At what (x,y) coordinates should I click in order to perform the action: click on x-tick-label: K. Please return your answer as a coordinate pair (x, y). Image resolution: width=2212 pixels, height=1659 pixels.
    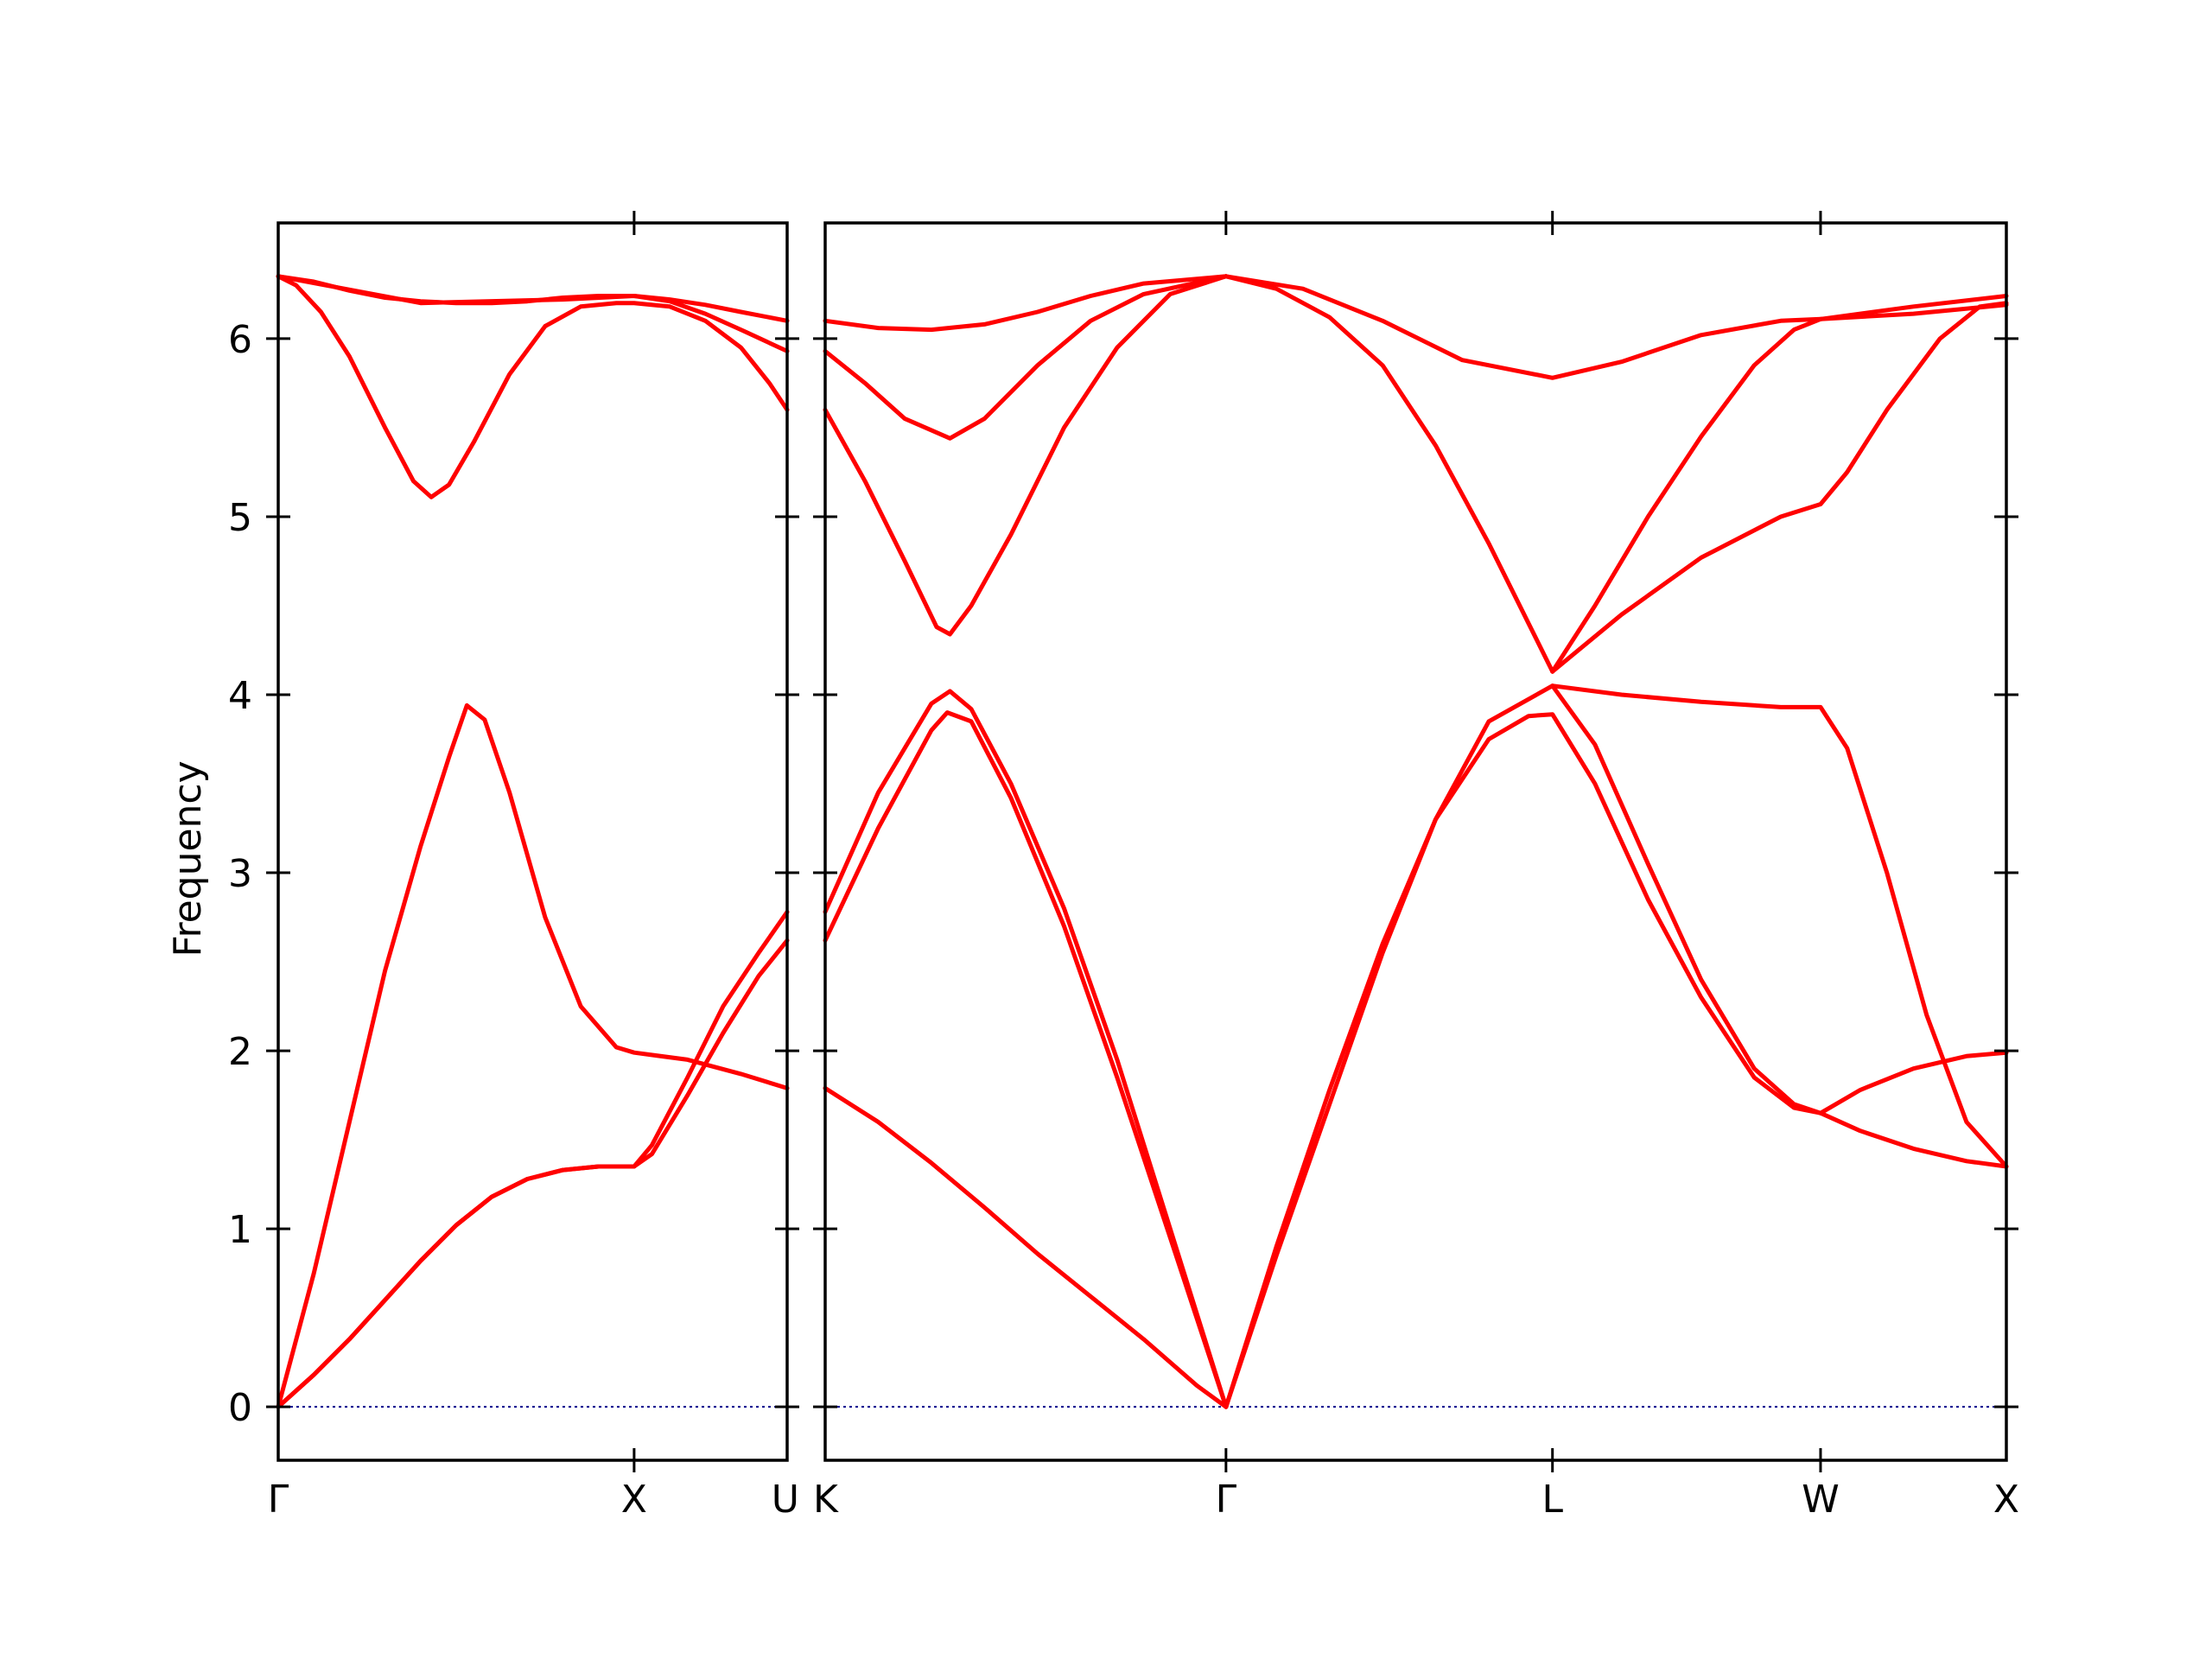
    Looking at the image, I should click on (826, 1500).